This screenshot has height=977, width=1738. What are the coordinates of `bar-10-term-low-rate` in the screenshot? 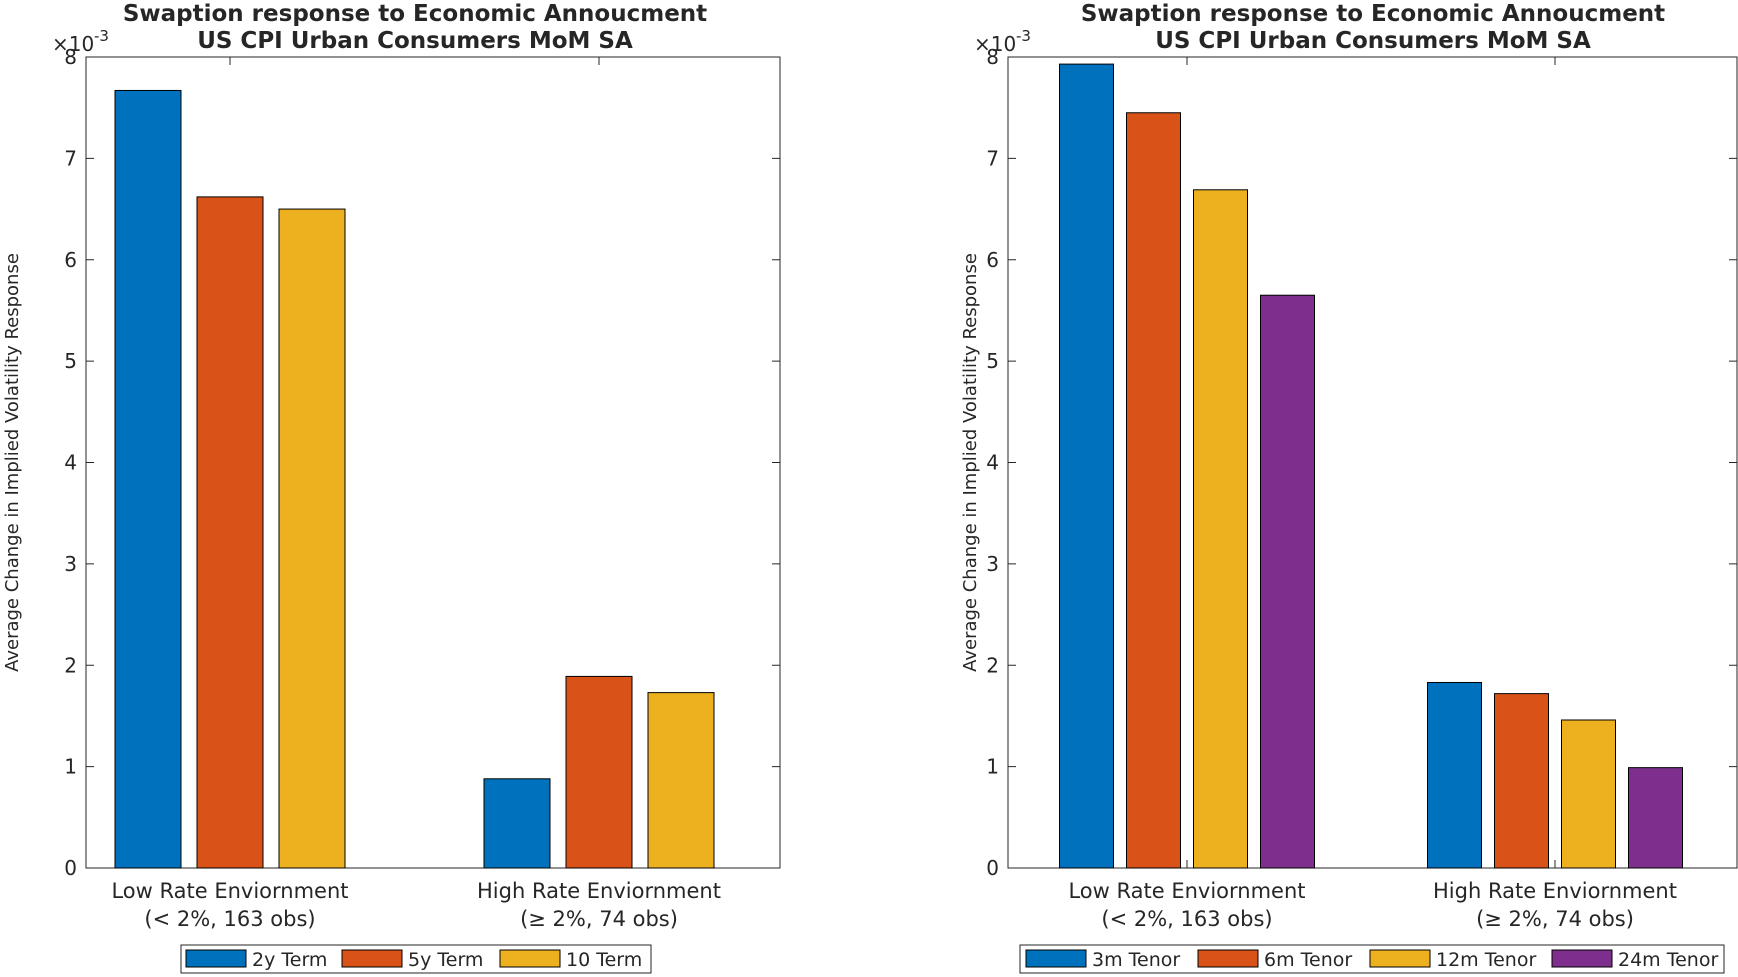 It's located at (312, 538).